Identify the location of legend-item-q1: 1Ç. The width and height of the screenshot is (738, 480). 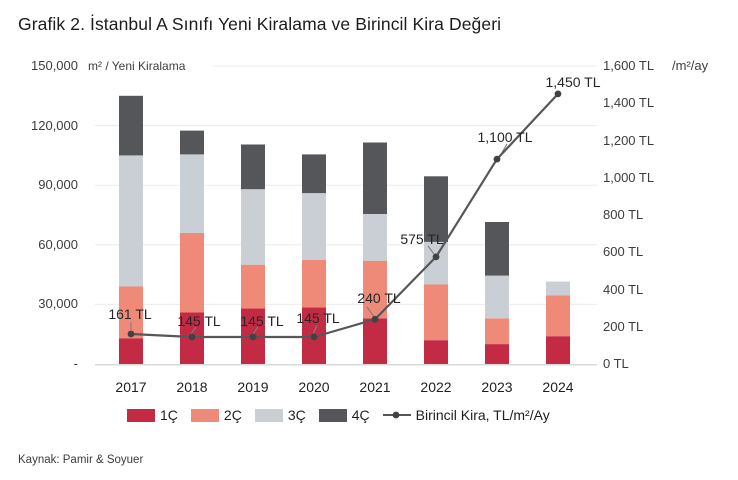
(152, 415).